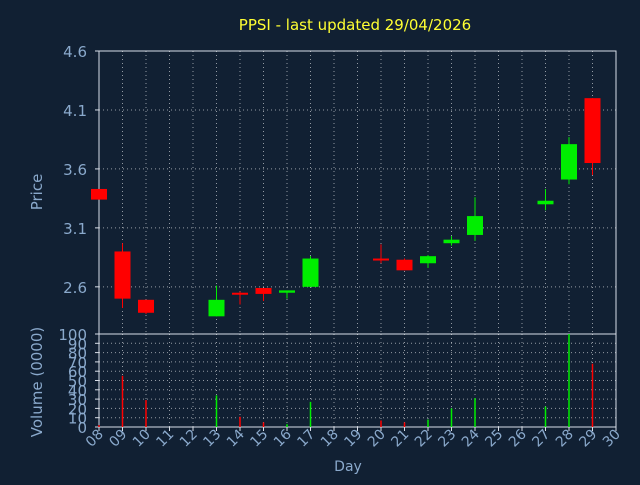  I want to click on x-tick-label: 30, so click(612, 439).